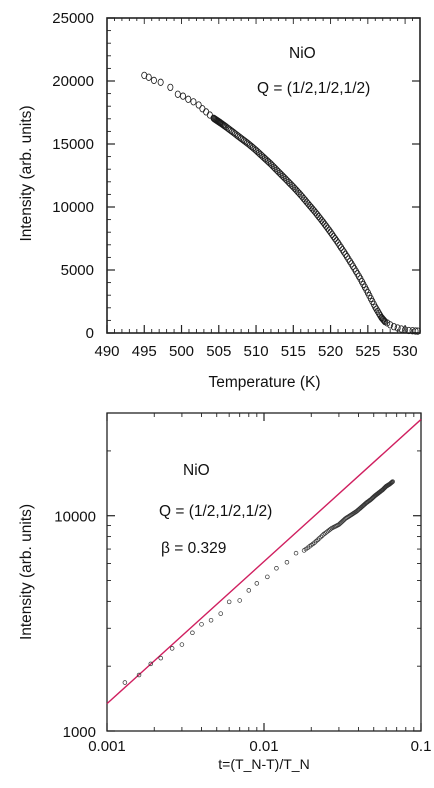  I want to click on y-tick-label: 20000, so click(73, 81).